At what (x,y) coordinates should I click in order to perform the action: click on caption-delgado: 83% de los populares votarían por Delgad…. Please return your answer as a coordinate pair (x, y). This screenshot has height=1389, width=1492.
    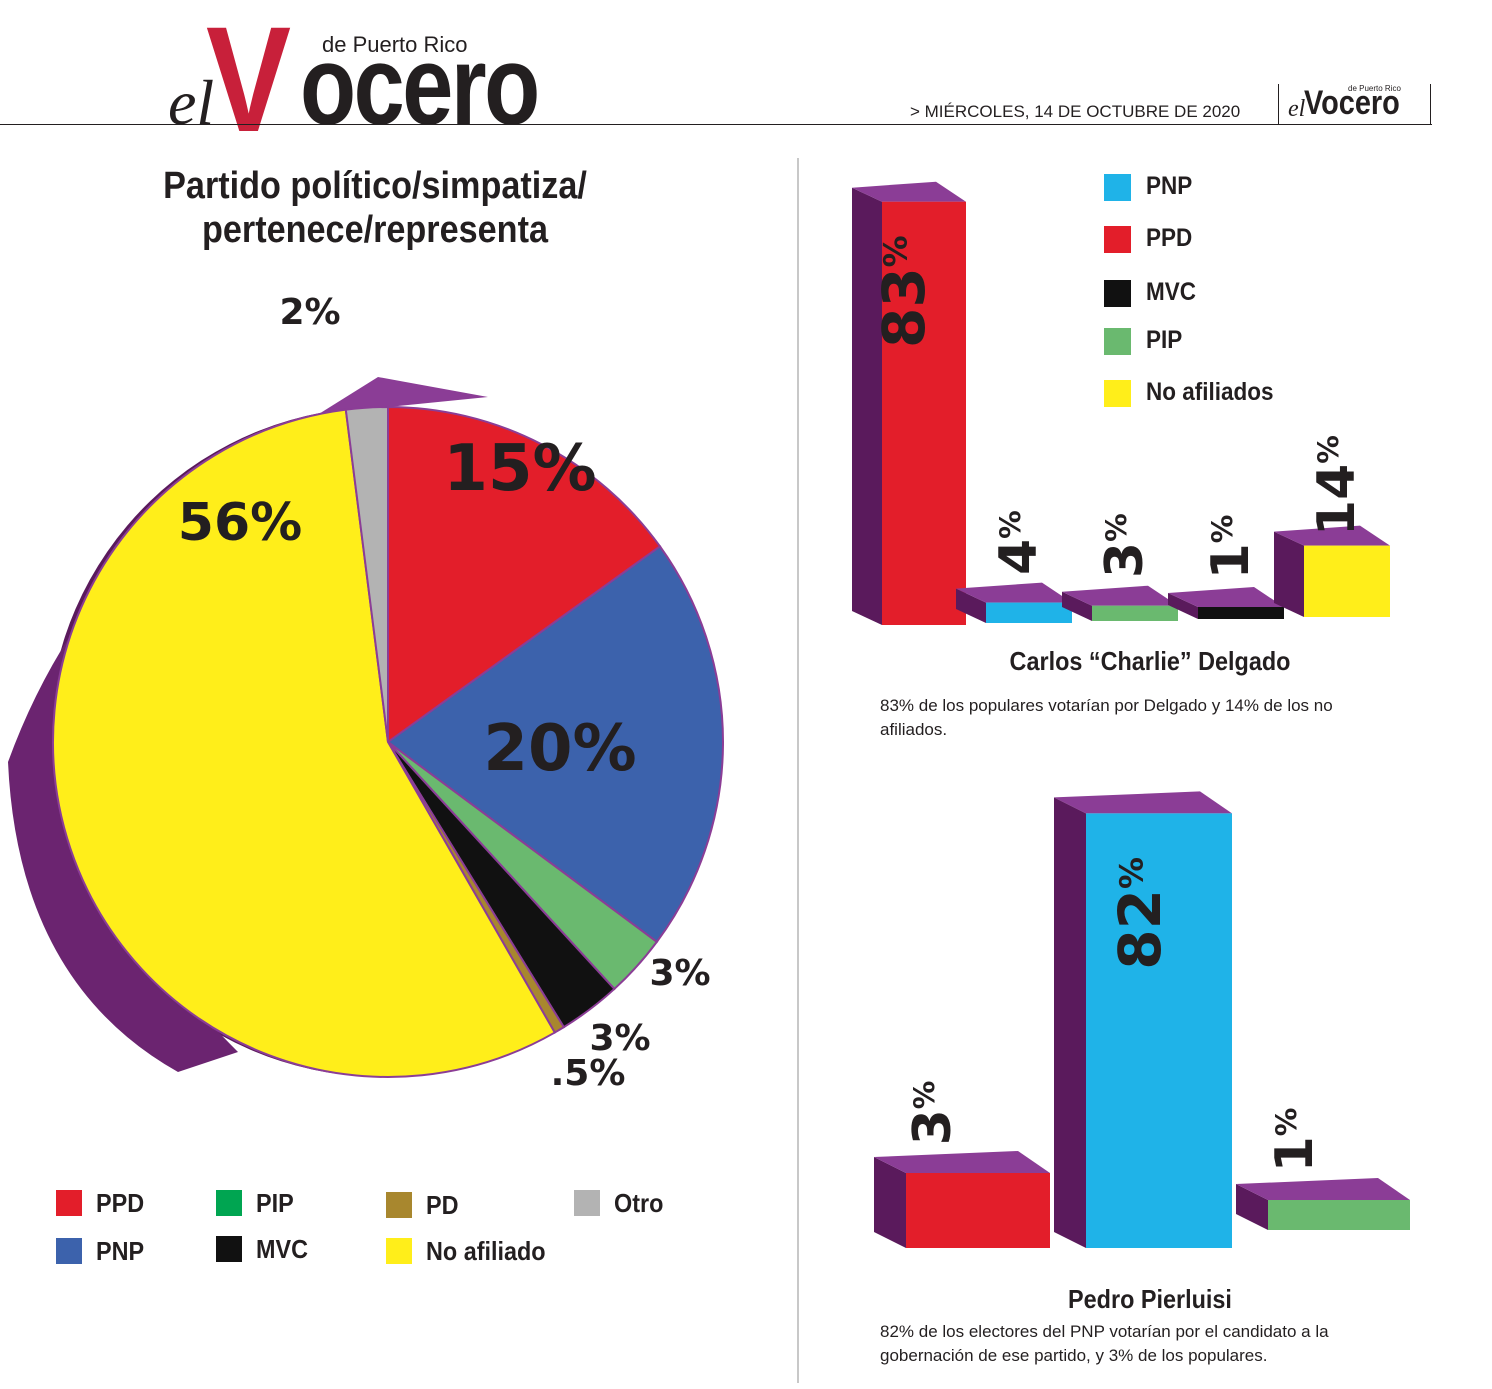
    Looking at the image, I should click on (1106, 717).